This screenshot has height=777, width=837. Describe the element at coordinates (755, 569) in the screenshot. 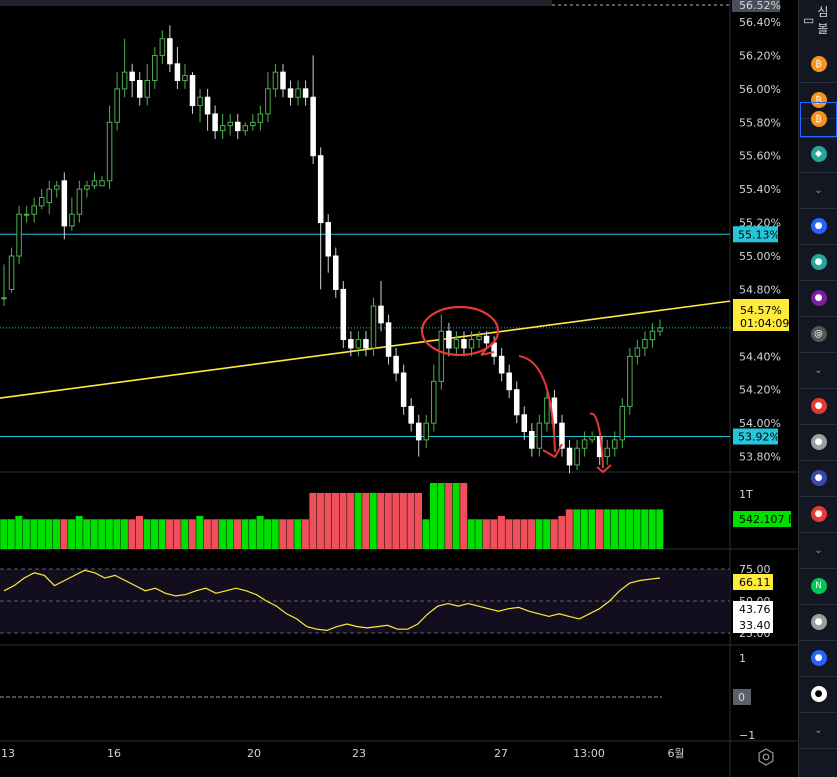

I see `oscillator-tick: 75.00` at that location.